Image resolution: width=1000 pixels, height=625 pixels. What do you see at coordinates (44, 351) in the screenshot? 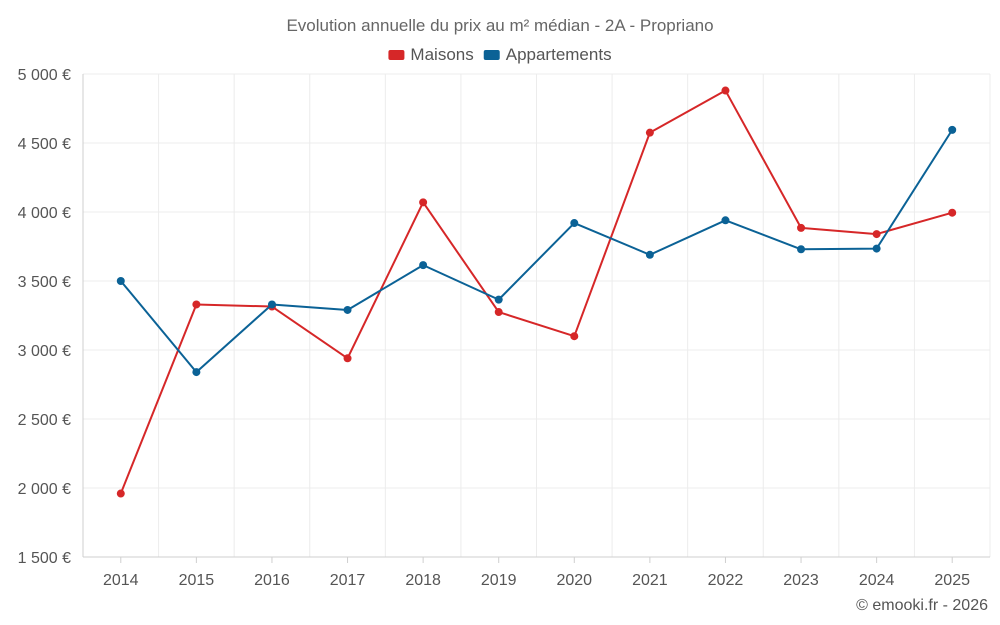
I see `y-tick-label: 3 000 €` at bounding box center [44, 351].